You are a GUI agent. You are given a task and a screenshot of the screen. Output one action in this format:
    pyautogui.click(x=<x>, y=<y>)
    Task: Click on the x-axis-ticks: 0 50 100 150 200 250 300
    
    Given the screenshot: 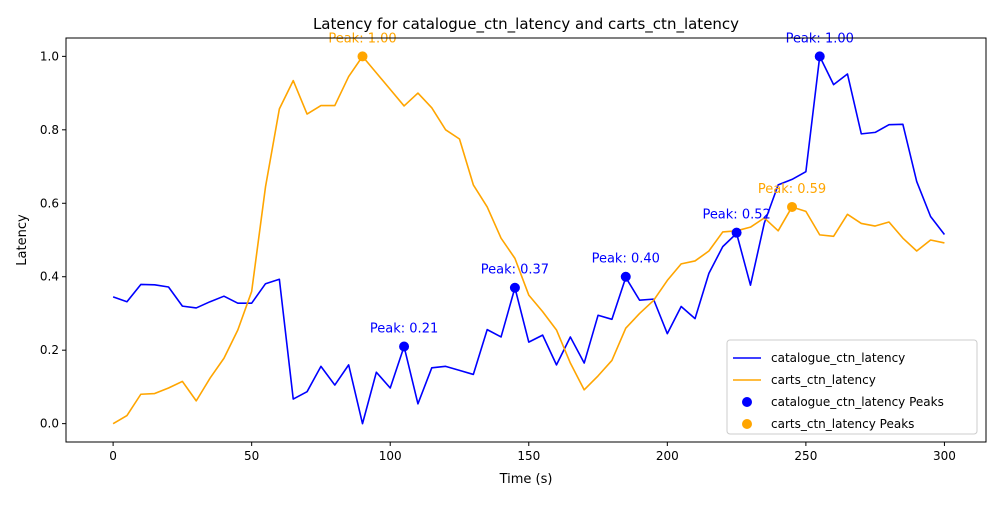 What is the action you would take?
    pyautogui.click(x=532, y=452)
    